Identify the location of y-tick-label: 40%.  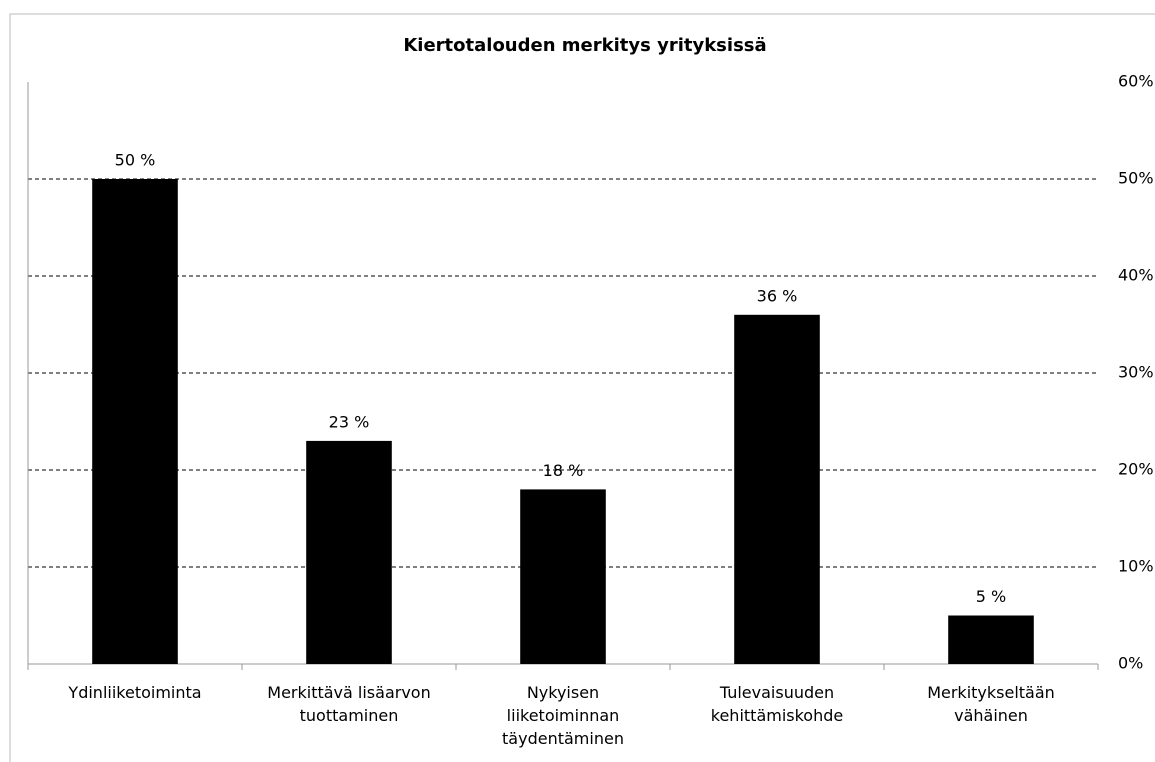
(1136, 275).